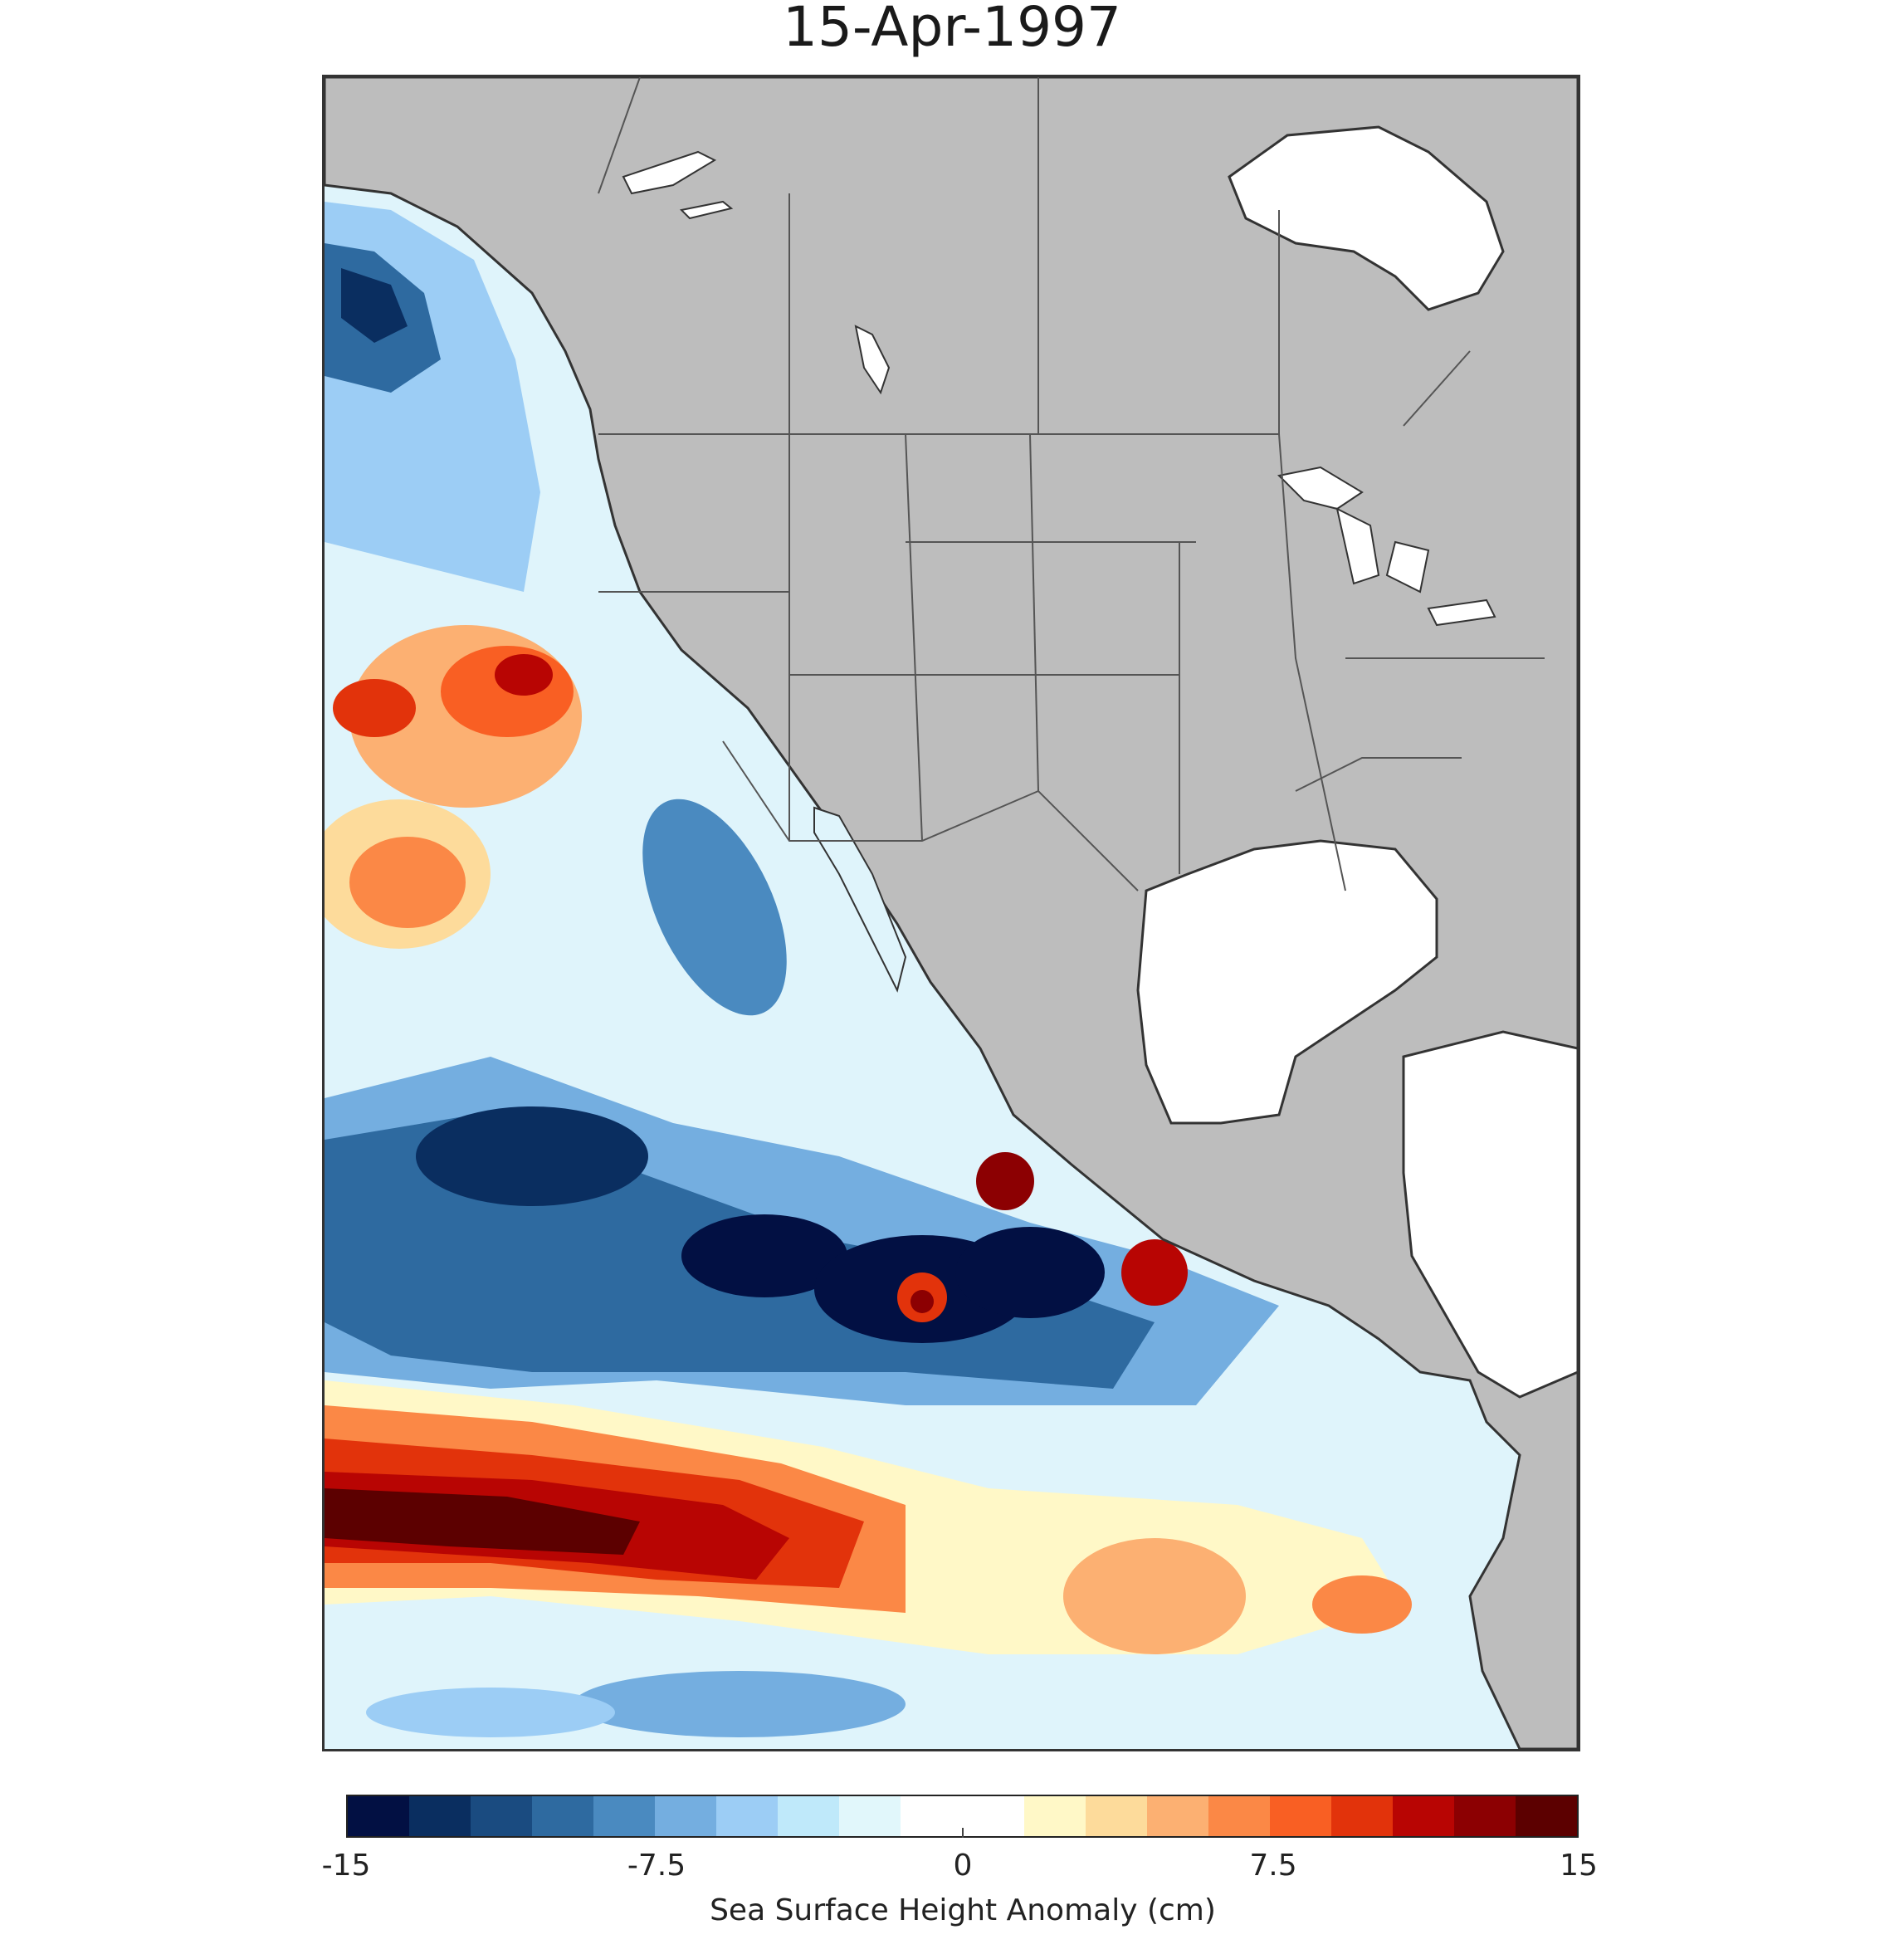 The width and height of the screenshot is (1904, 1949). Describe the element at coordinates (952, 29) in the screenshot. I see `map-title: 15-Apr-1997` at that location.